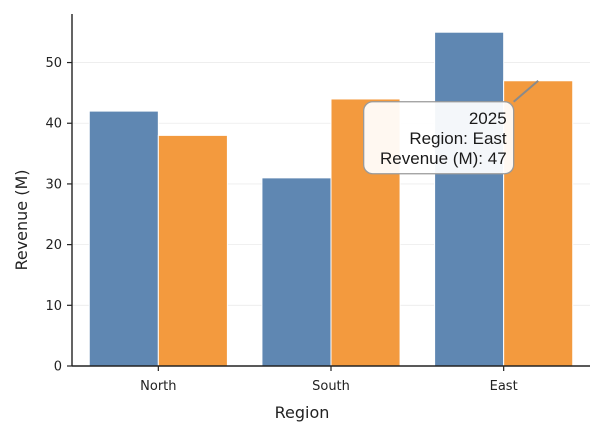 The width and height of the screenshot is (604, 436). I want to click on y-tick-label-50: 50, so click(53, 63).